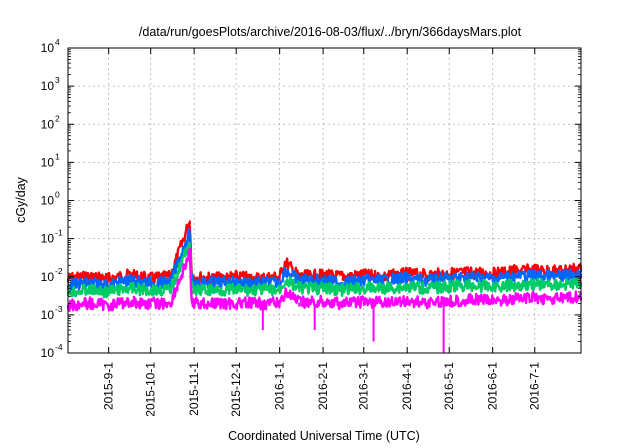 This screenshot has height=448, width=640. What do you see at coordinates (57, 42) in the screenshot?
I see `y-tick-exponent: 4` at bounding box center [57, 42].